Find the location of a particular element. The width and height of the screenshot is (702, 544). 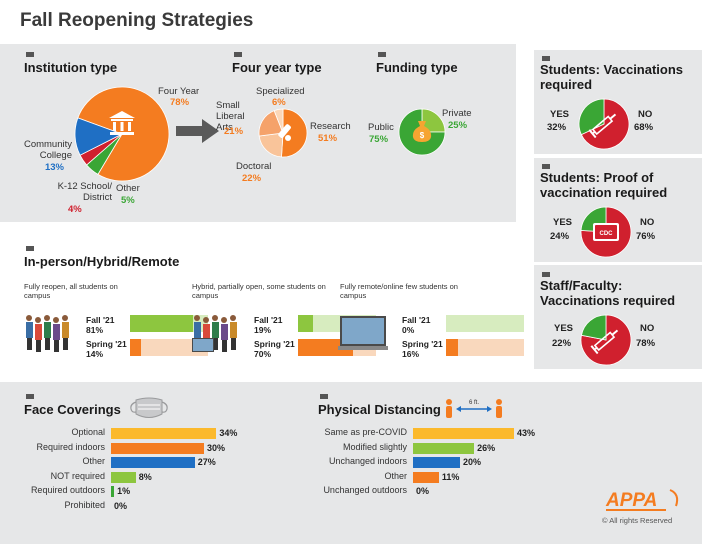

bar-label-unchanged-outdoors: Unchanged outdoors is located at coordinates (365, 490).